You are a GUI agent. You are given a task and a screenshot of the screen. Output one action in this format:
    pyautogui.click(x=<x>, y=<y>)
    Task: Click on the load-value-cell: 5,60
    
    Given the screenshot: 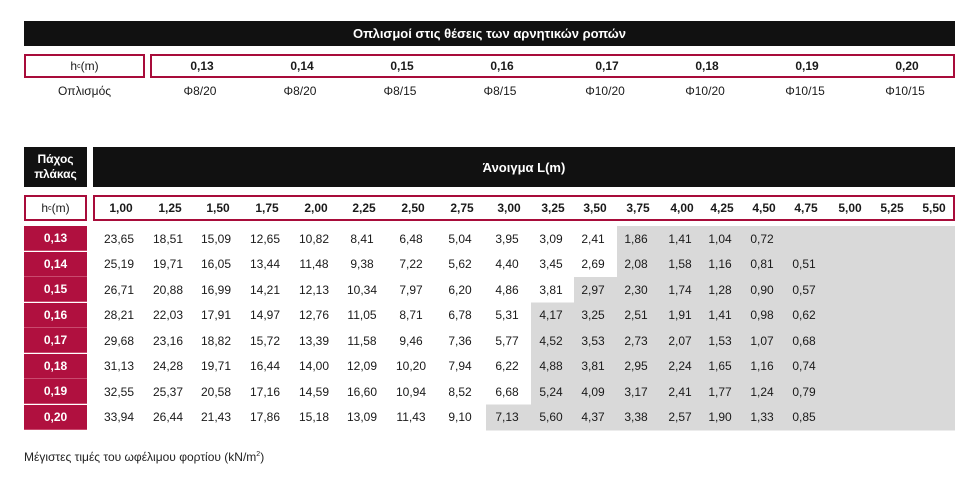 What is the action you would take?
    pyautogui.click(x=551, y=417)
    